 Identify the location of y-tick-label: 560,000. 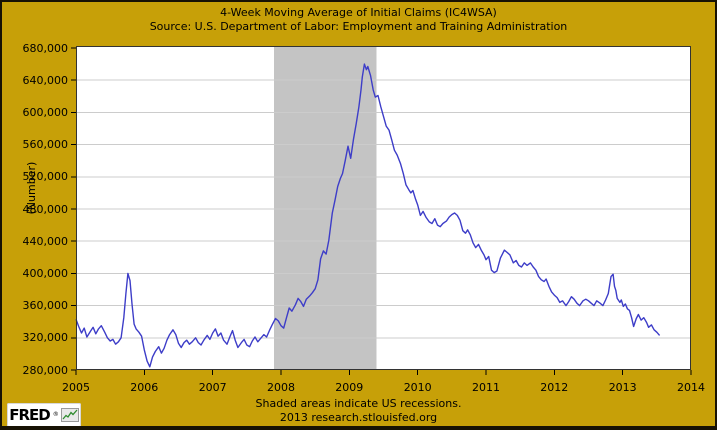
(45, 145).